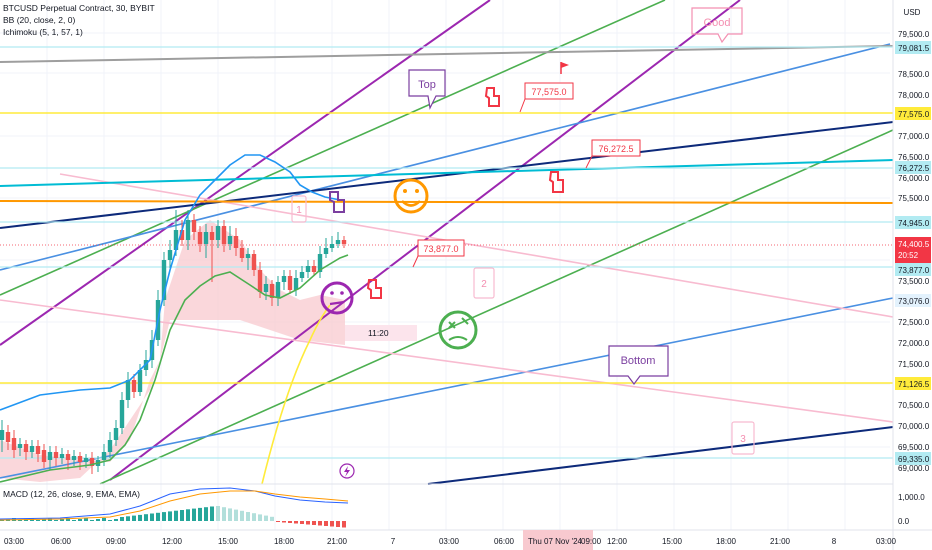 The width and height of the screenshot is (932, 550). Describe the element at coordinates (546, 97) in the screenshot. I see `price-note-77575: 77,575.0` at that location.